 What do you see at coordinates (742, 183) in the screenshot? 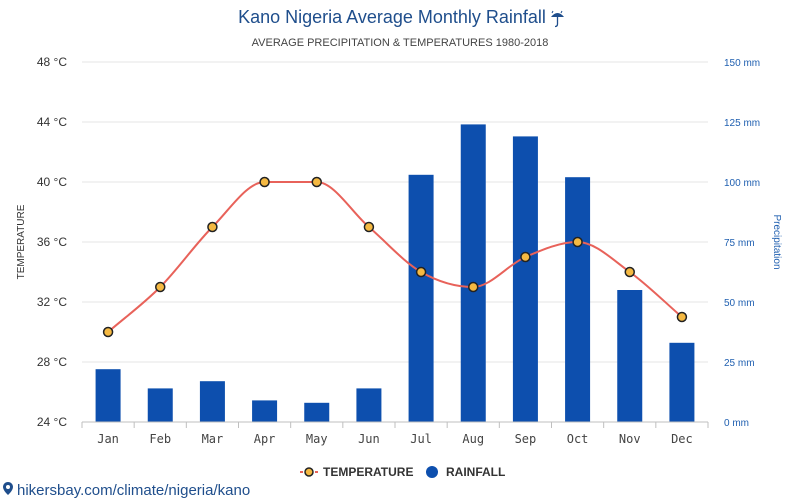
I see `right-tick-label: 100 mm` at bounding box center [742, 183].